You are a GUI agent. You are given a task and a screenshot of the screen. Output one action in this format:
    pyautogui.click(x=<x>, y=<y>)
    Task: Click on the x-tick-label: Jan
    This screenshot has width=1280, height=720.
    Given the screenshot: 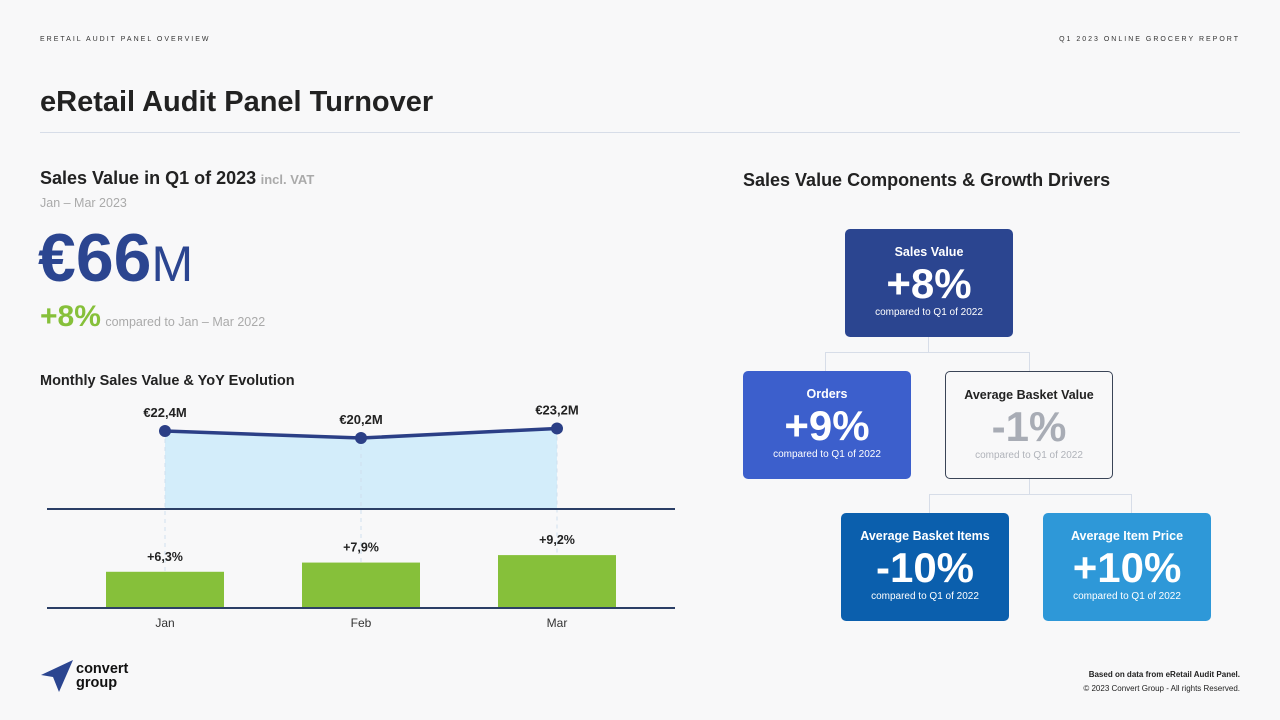 What is the action you would take?
    pyautogui.click(x=164, y=623)
    